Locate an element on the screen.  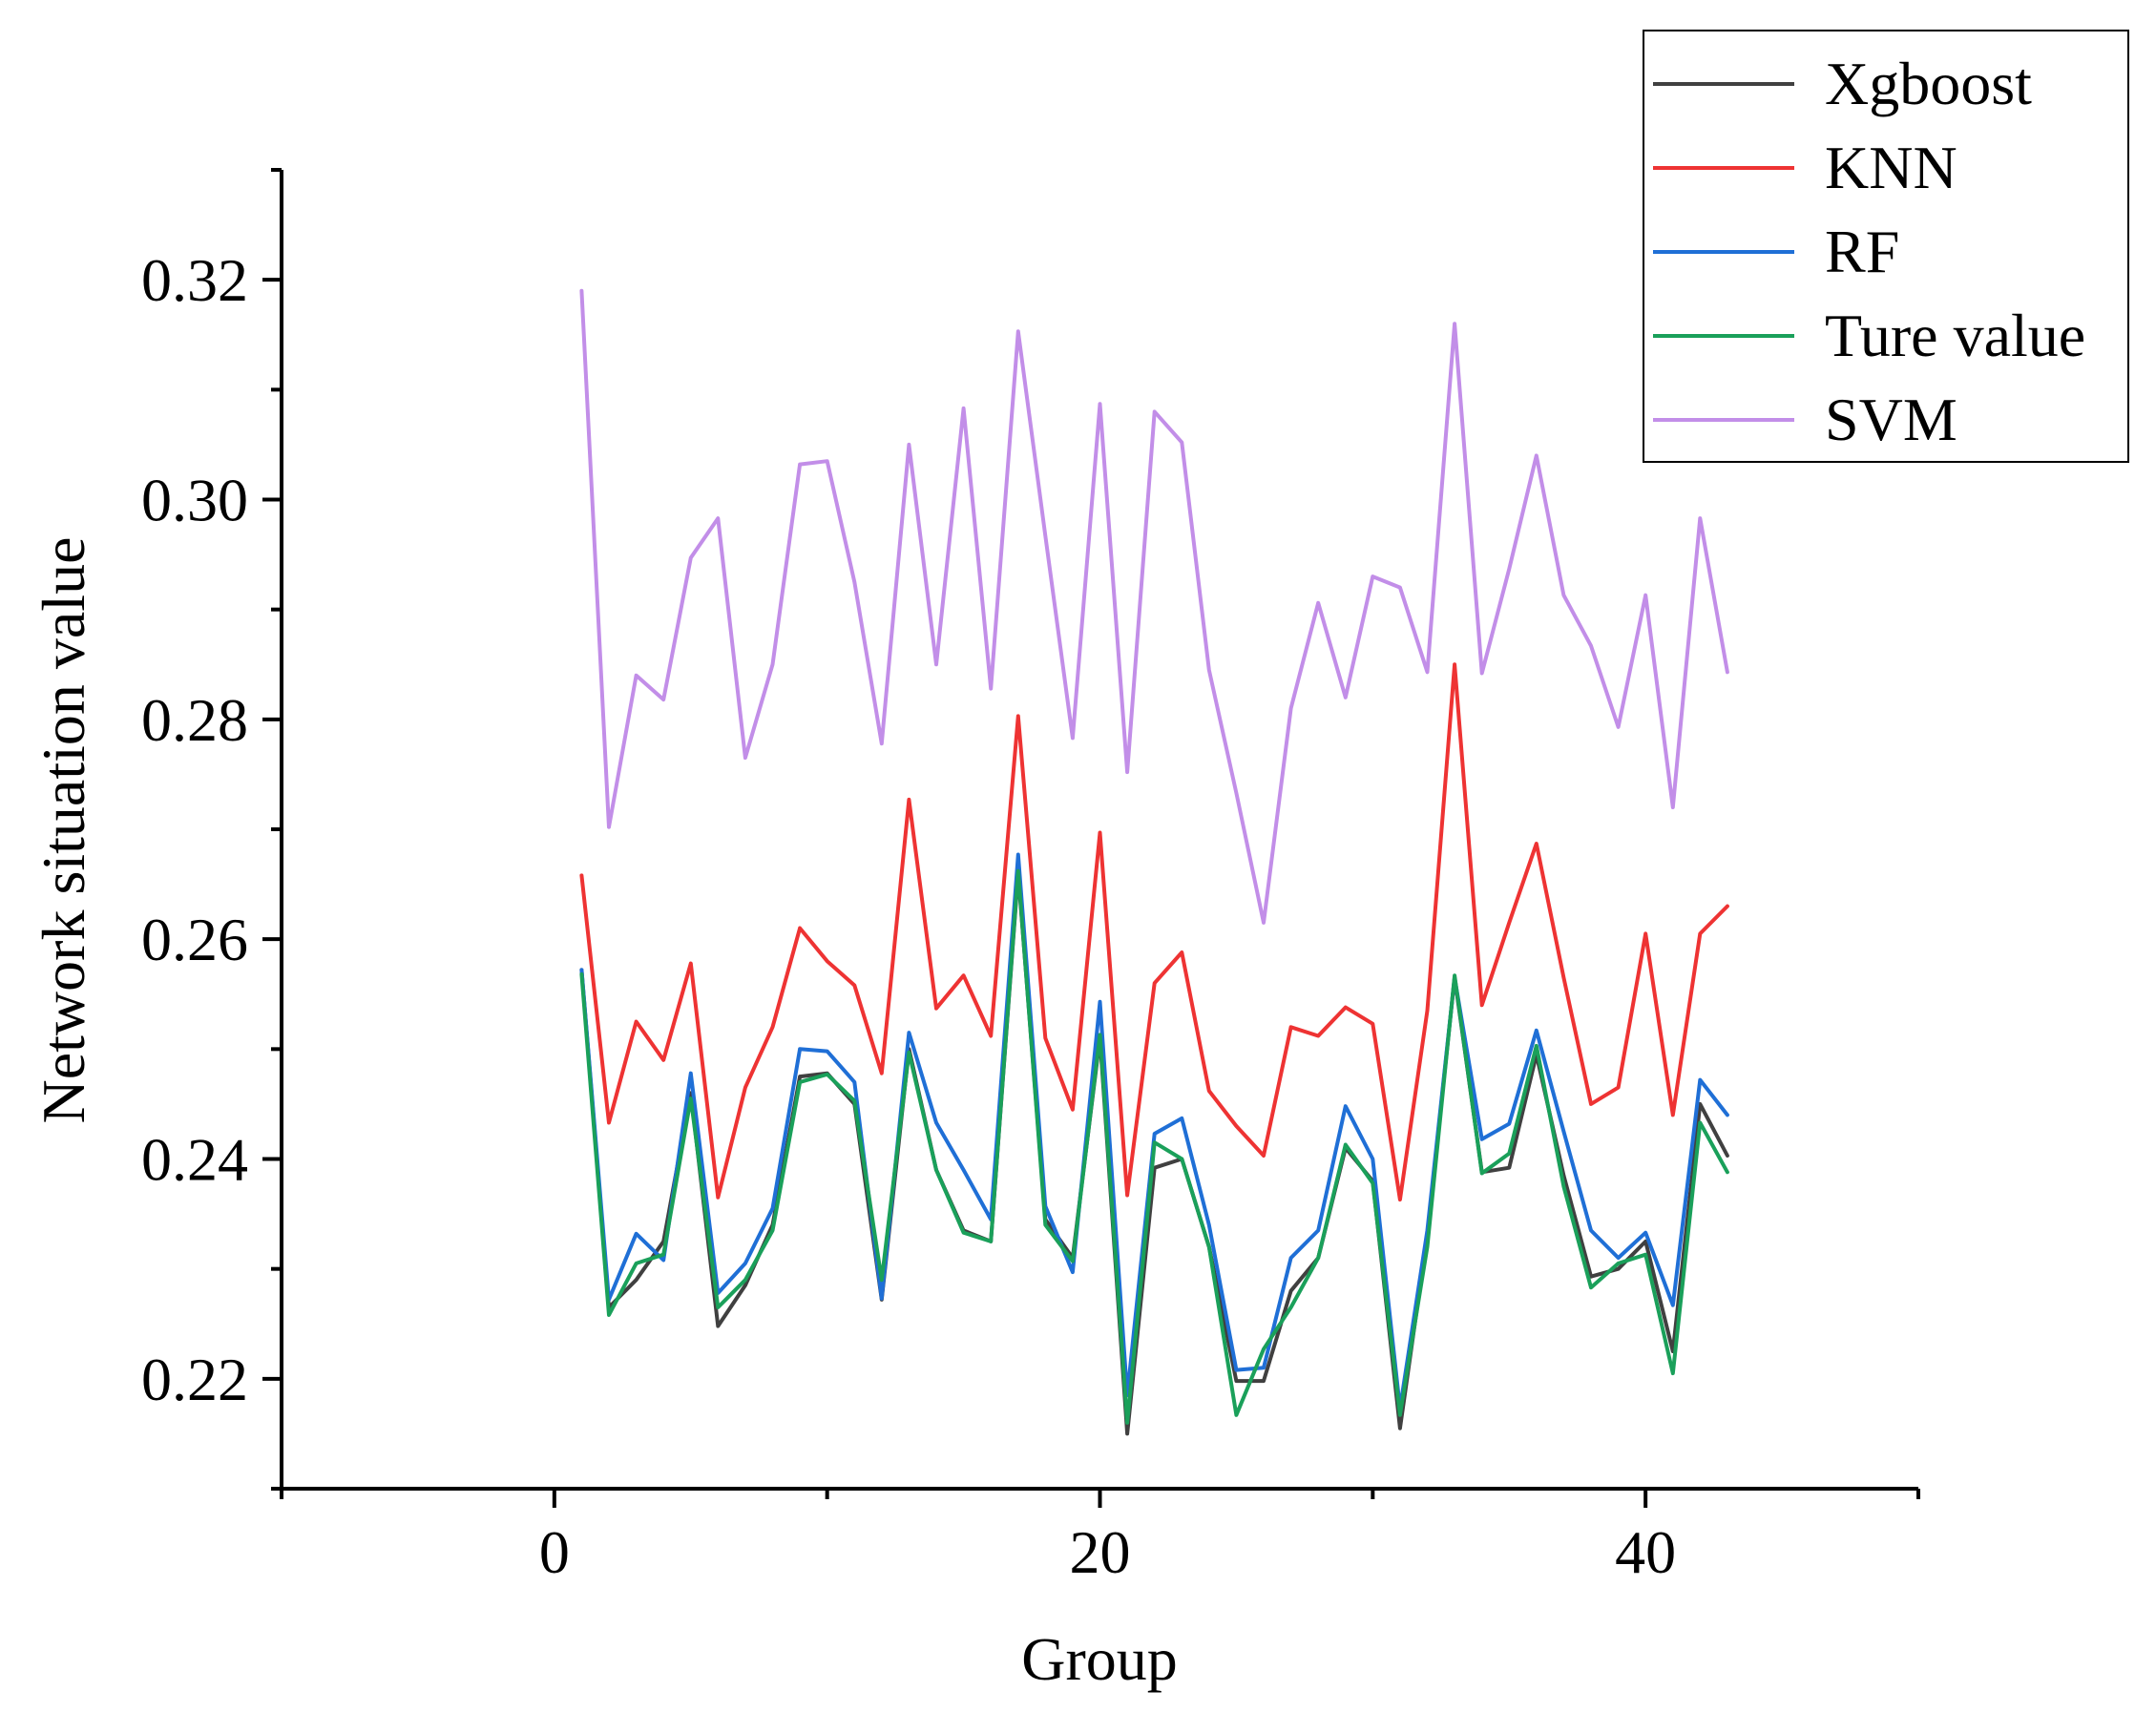
y-axis-title: Network situation value is located at coordinates (63, 830).